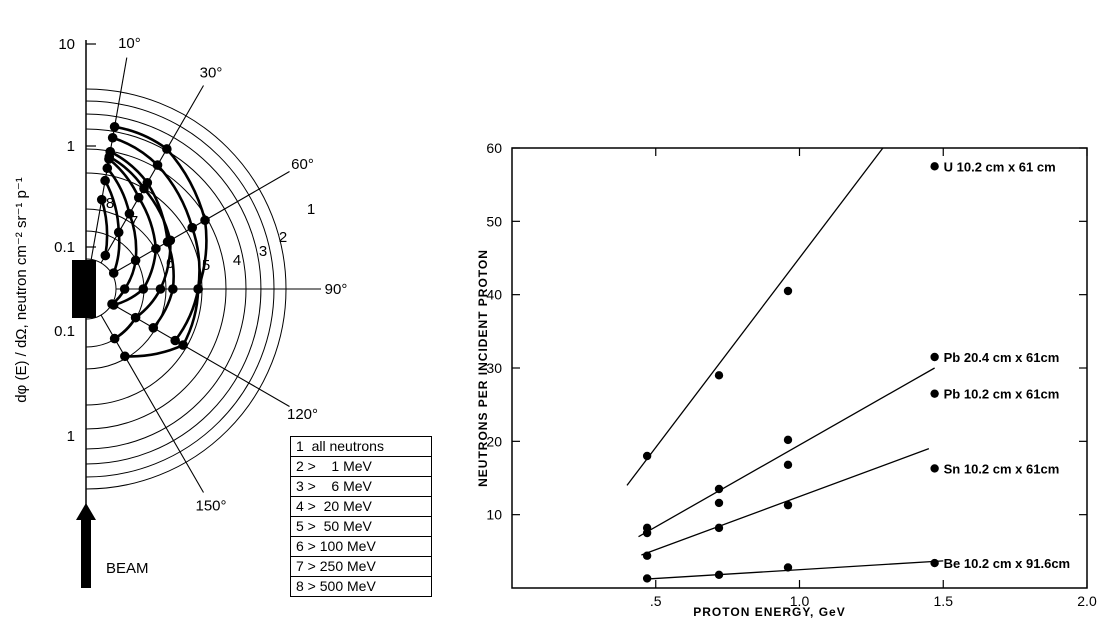  Describe the element at coordinates (361, 507) in the screenshot. I see `legend-row: 4 > 20 MeV` at that location.